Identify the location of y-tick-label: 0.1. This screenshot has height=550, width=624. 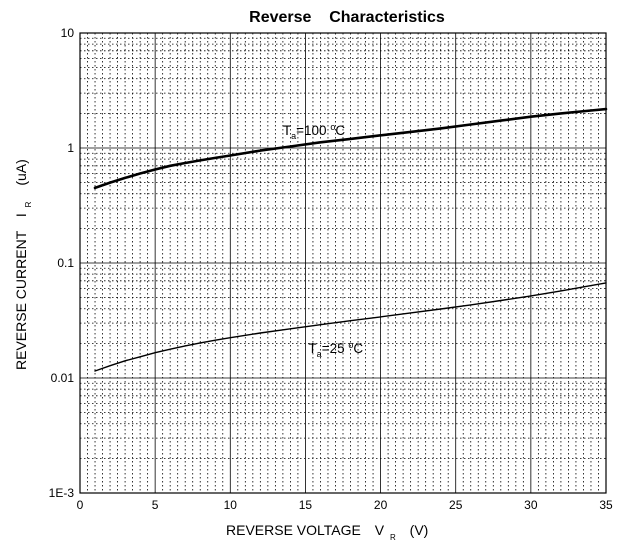
(65, 263).